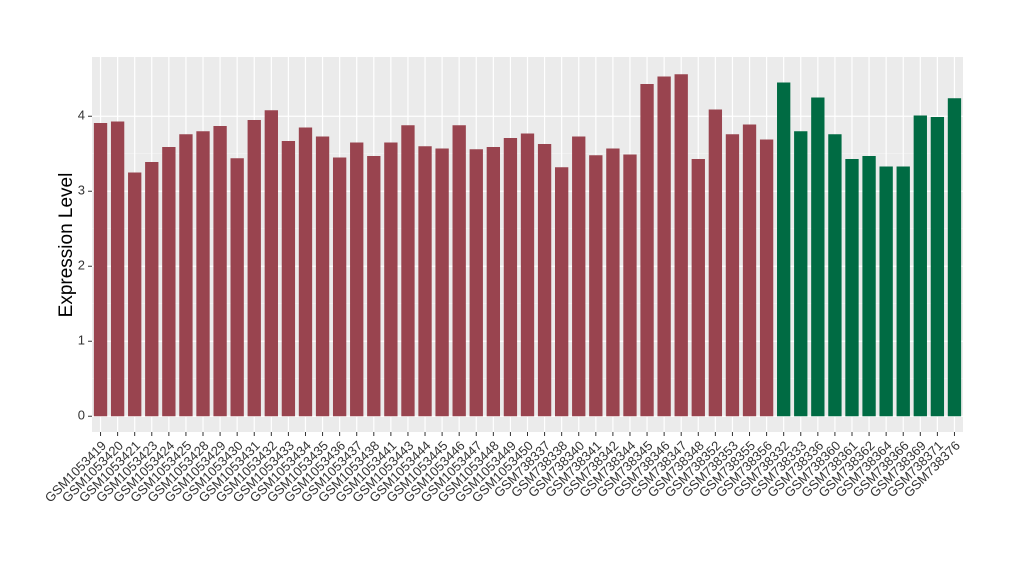 The width and height of the screenshot is (1020, 580). Describe the element at coordinates (81, 415) in the screenshot. I see `y-tick-label: 0` at that location.